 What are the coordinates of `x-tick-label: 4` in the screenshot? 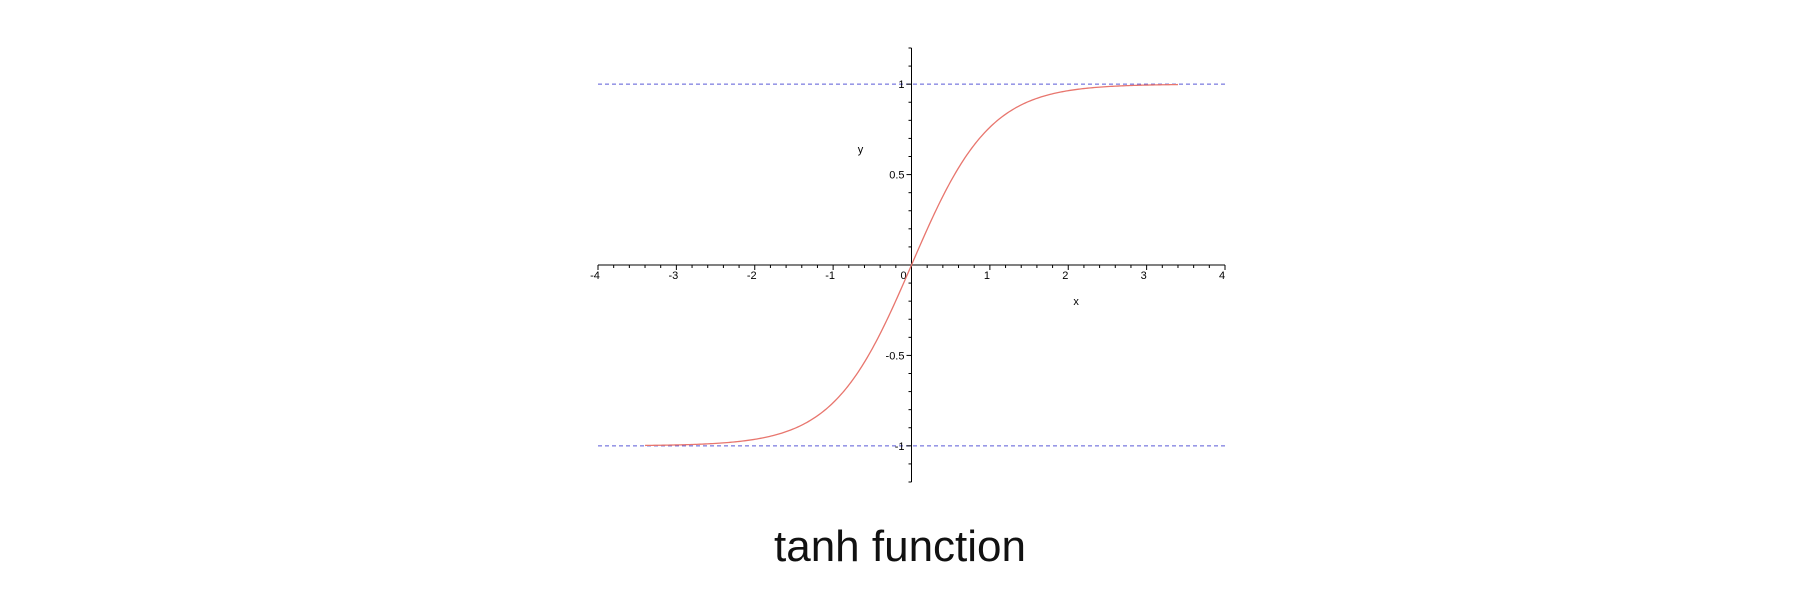 It's located at (1222, 276).